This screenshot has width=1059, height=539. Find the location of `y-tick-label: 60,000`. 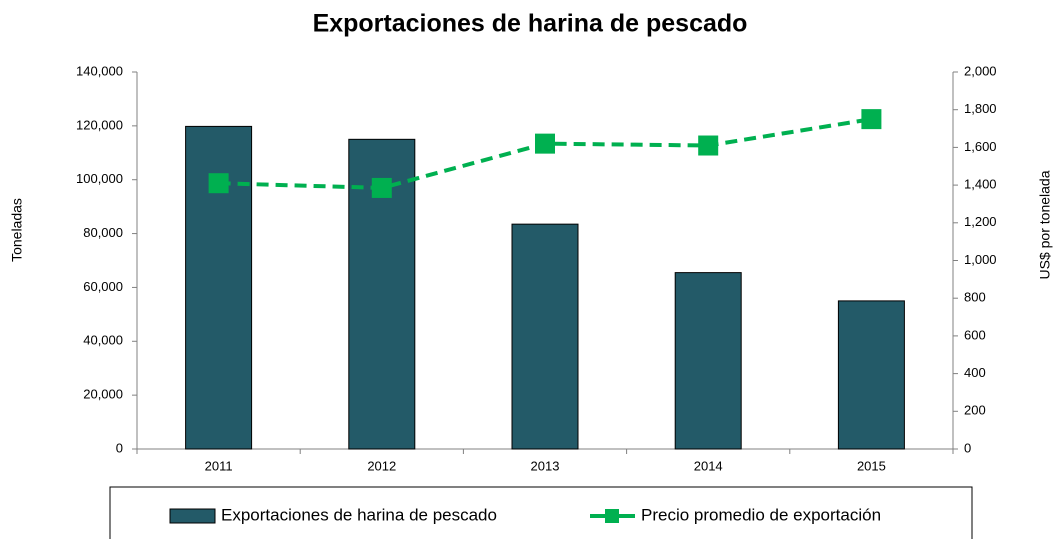

y-tick-label: 60,000 is located at coordinates (103, 286).